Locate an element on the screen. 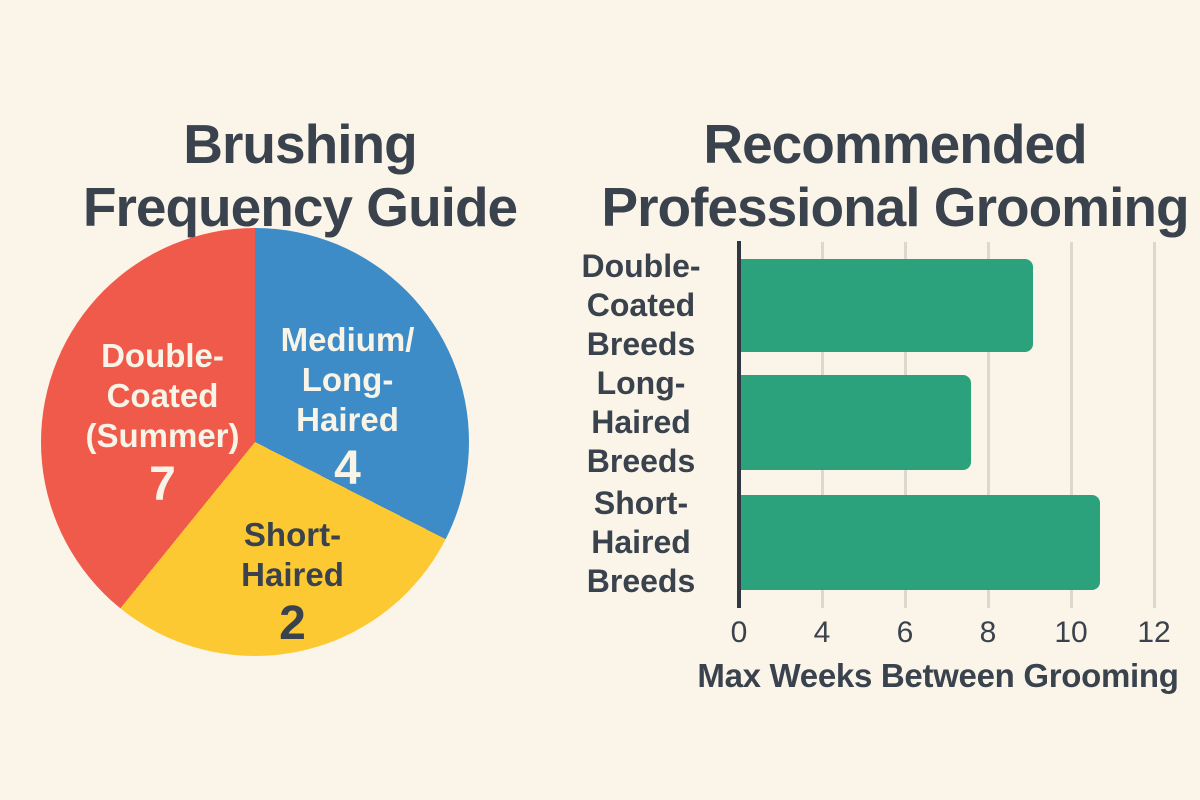 The height and width of the screenshot is (800, 1200). pie-slice-label-double-coated: Double- Coated (Summer) 7 is located at coordinates (162, 424).